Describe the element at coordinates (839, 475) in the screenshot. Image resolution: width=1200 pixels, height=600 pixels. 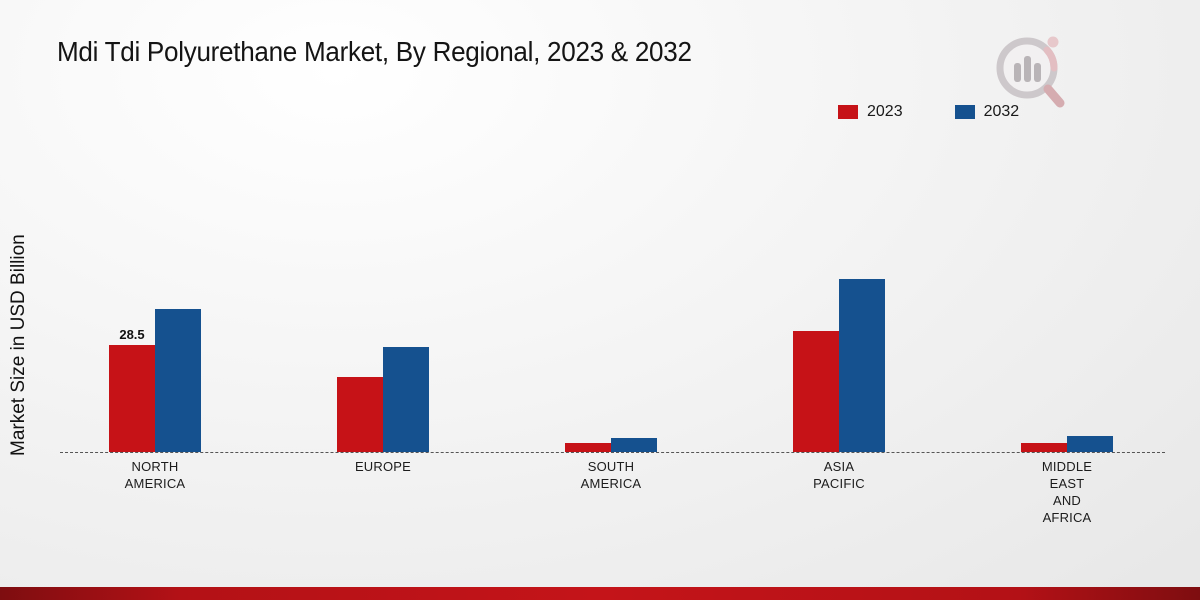
I see `category-label-asia-pacific: ASIA PACIFIC` at that location.